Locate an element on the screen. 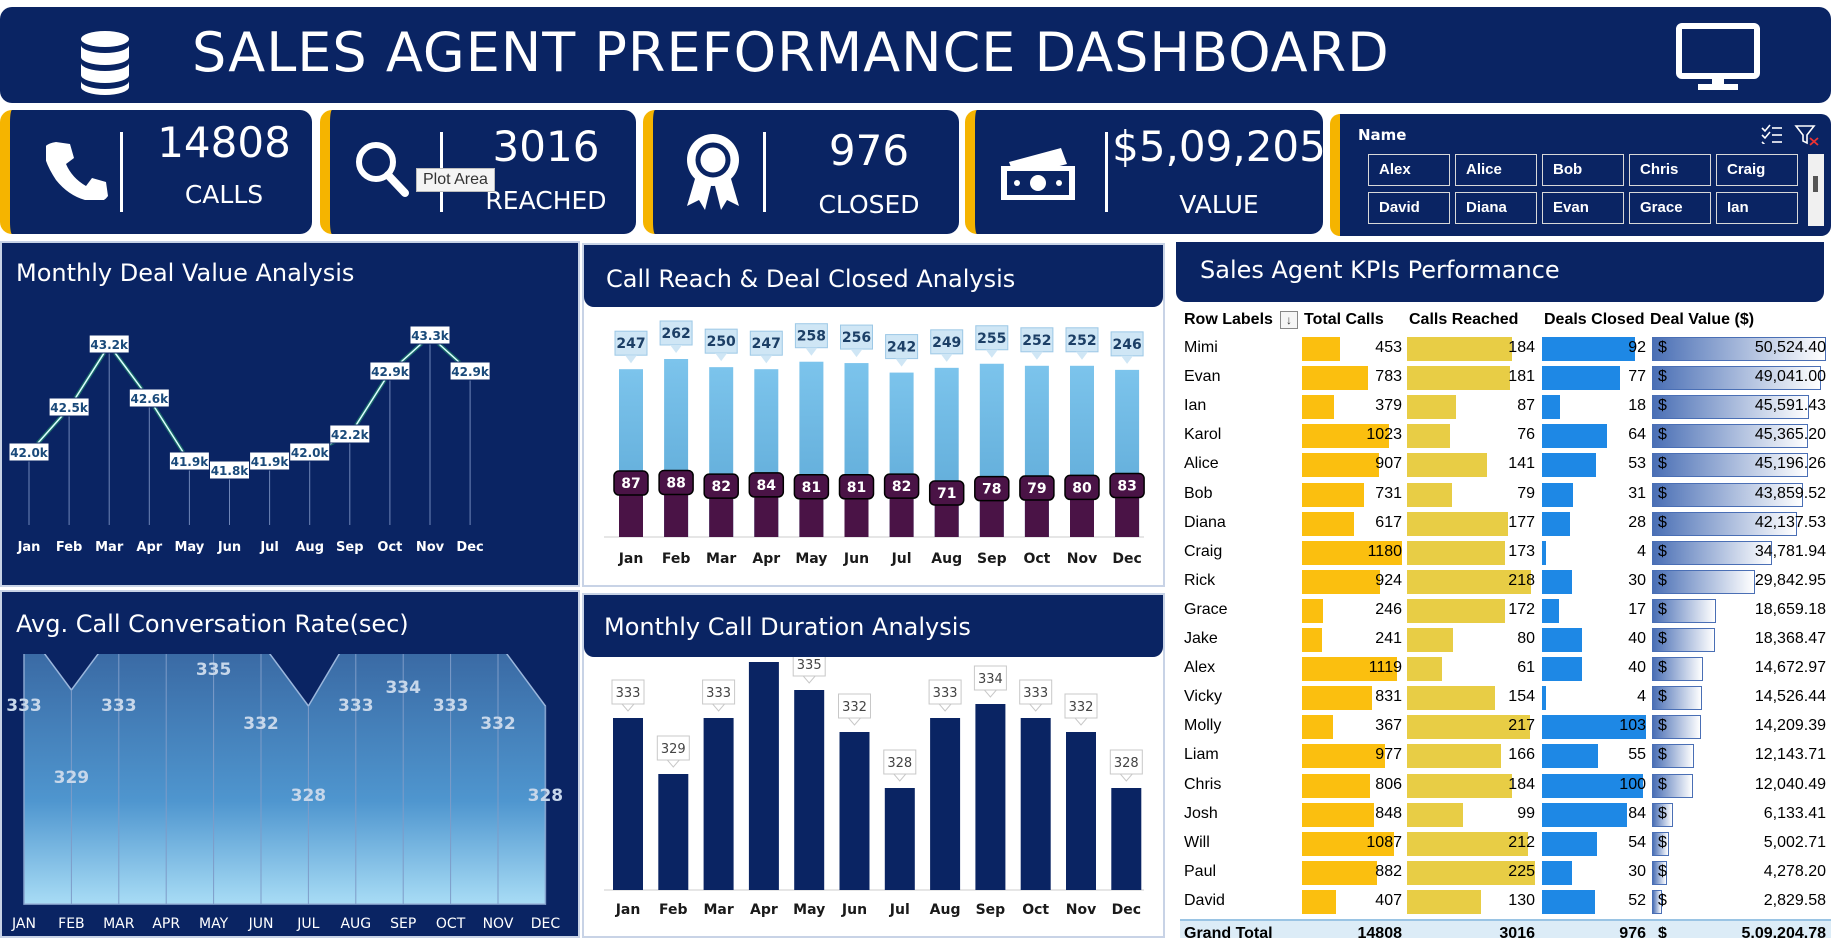 Image resolution: width=1831 pixels, height=938 pixels. svg-text: 43.3k is located at coordinates (430, 336).